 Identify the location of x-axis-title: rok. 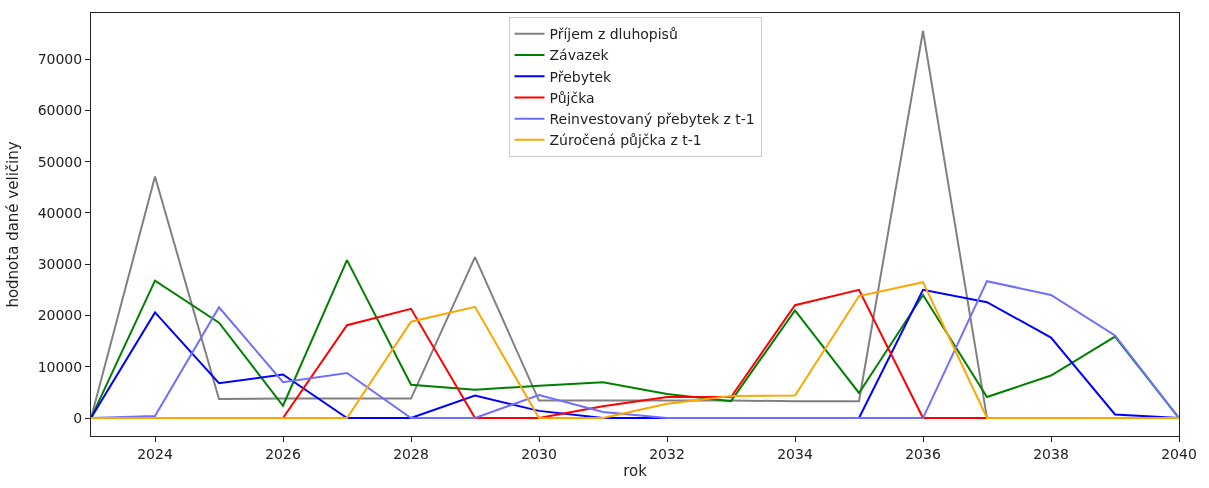
(635, 470).